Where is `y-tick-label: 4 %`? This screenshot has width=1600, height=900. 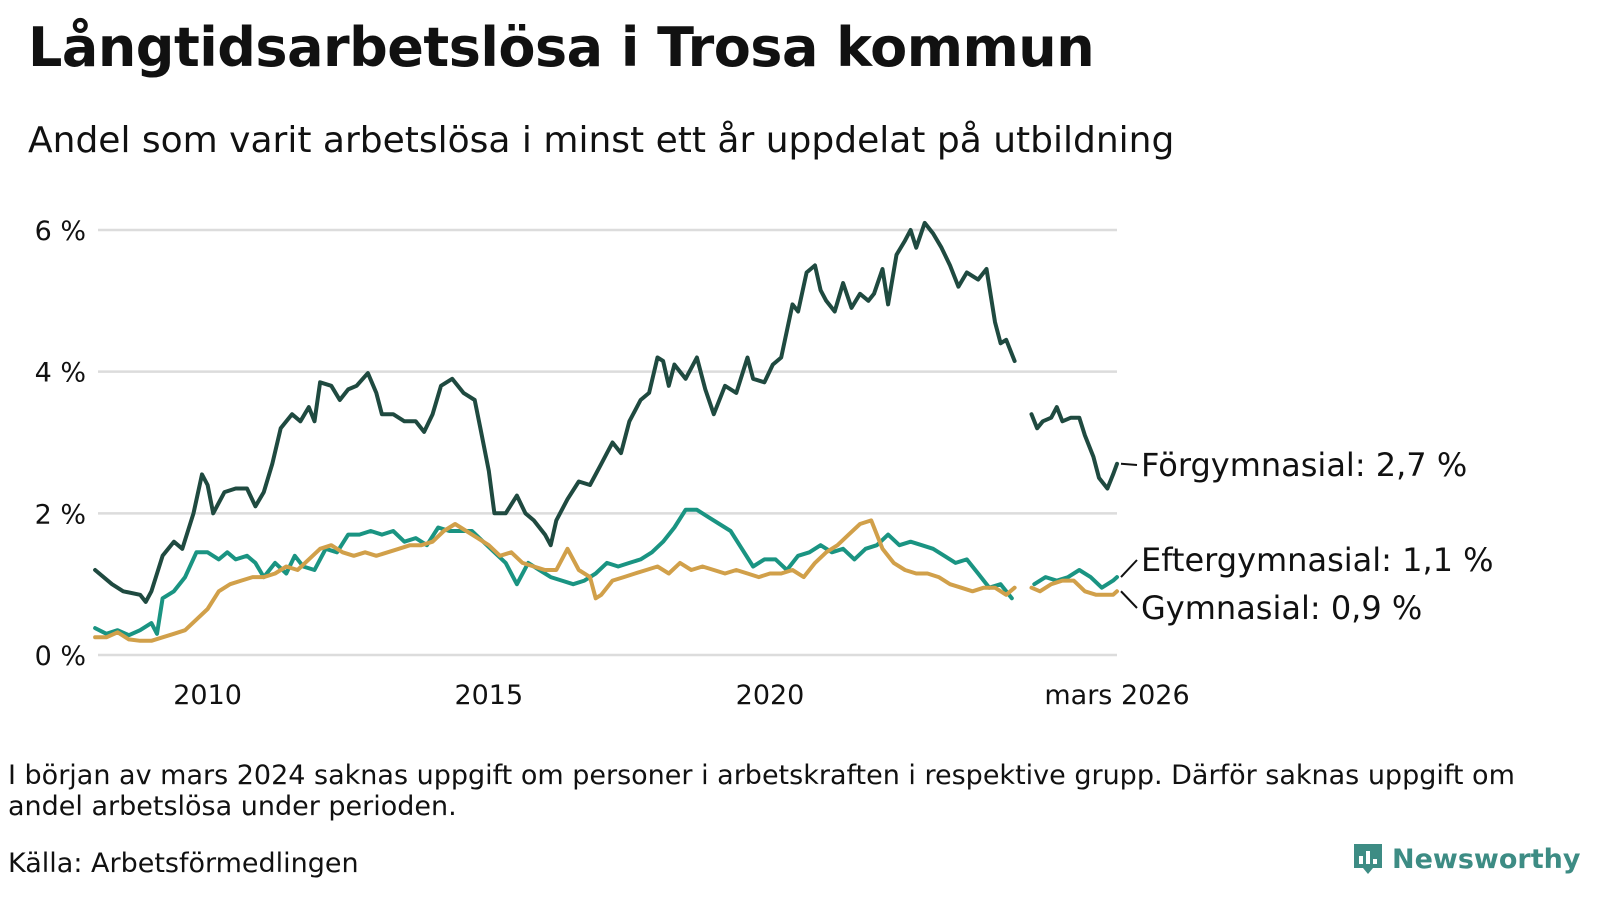
y-tick-label: 4 % is located at coordinates (60, 373).